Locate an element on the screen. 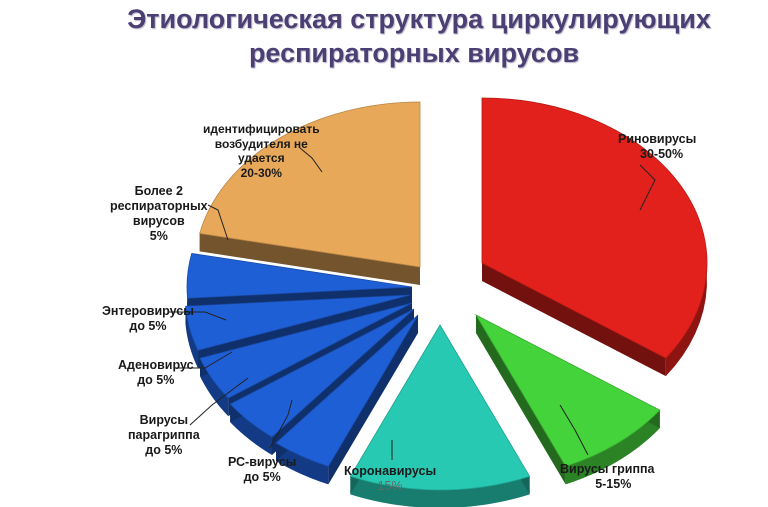  label-coronavirus: Коронавирусы 15% is located at coordinates (390, 478).